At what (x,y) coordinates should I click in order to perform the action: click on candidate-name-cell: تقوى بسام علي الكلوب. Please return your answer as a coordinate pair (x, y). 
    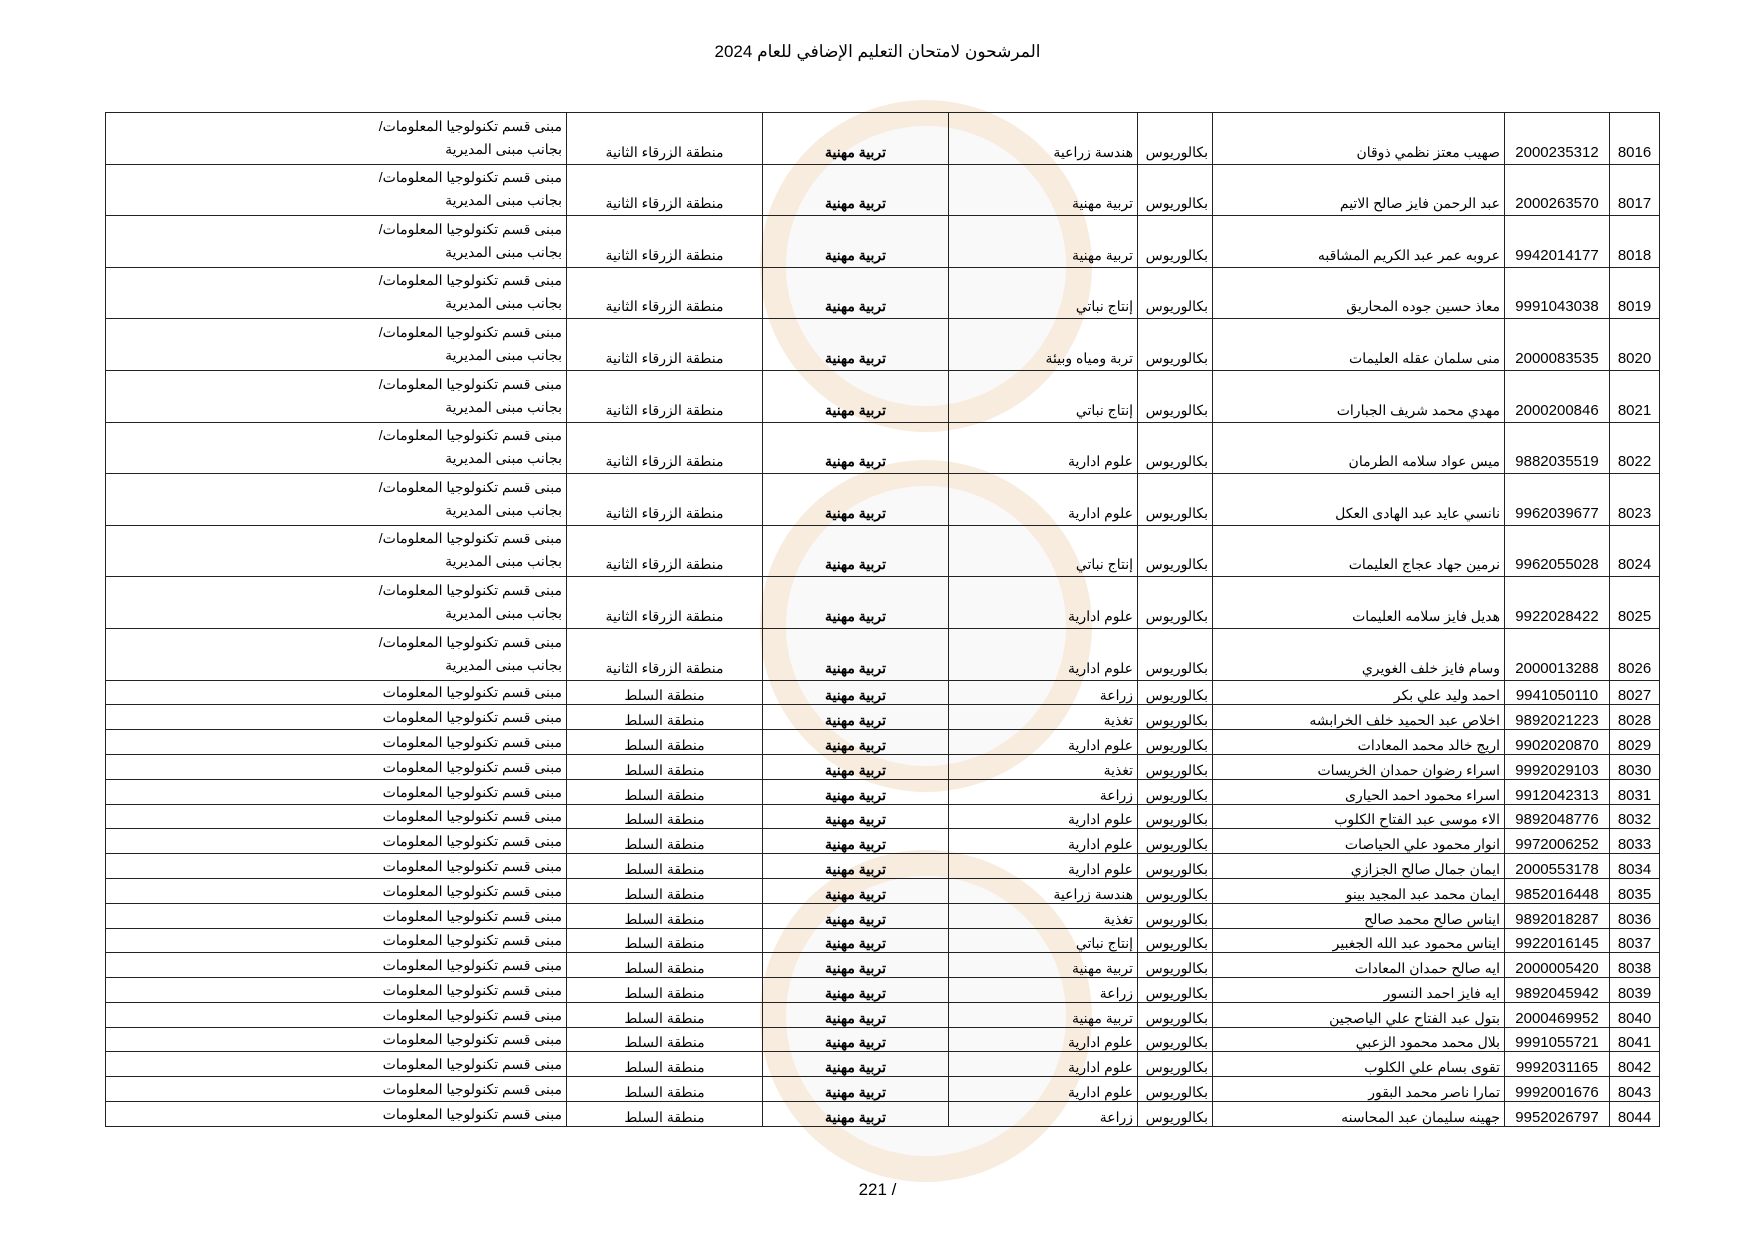
    Looking at the image, I should click on (1358, 1064).